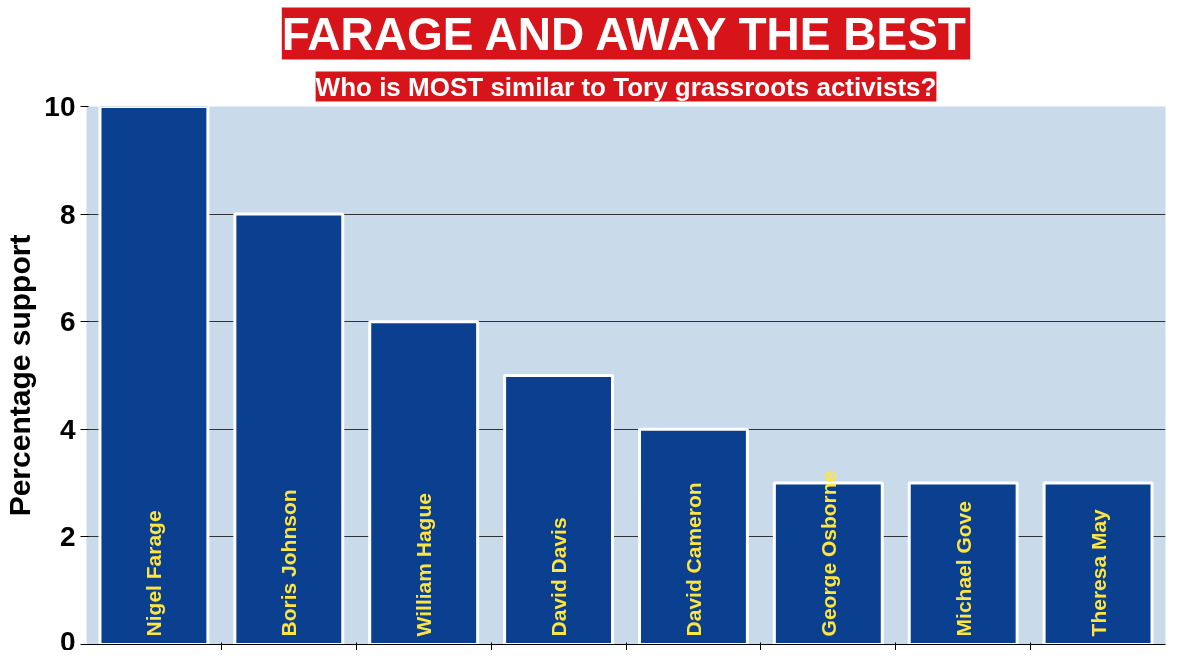 This screenshot has height=659, width=1180. Describe the element at coordinates (424, 565) in the screenshot. I see `x-tick-label: William Hague` at that location.